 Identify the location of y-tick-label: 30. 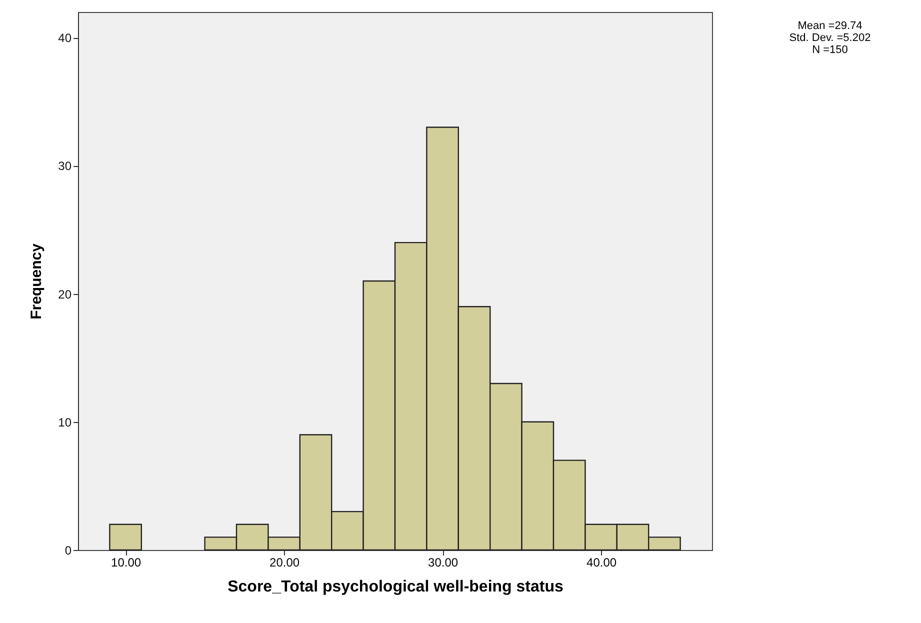
(65, 166).